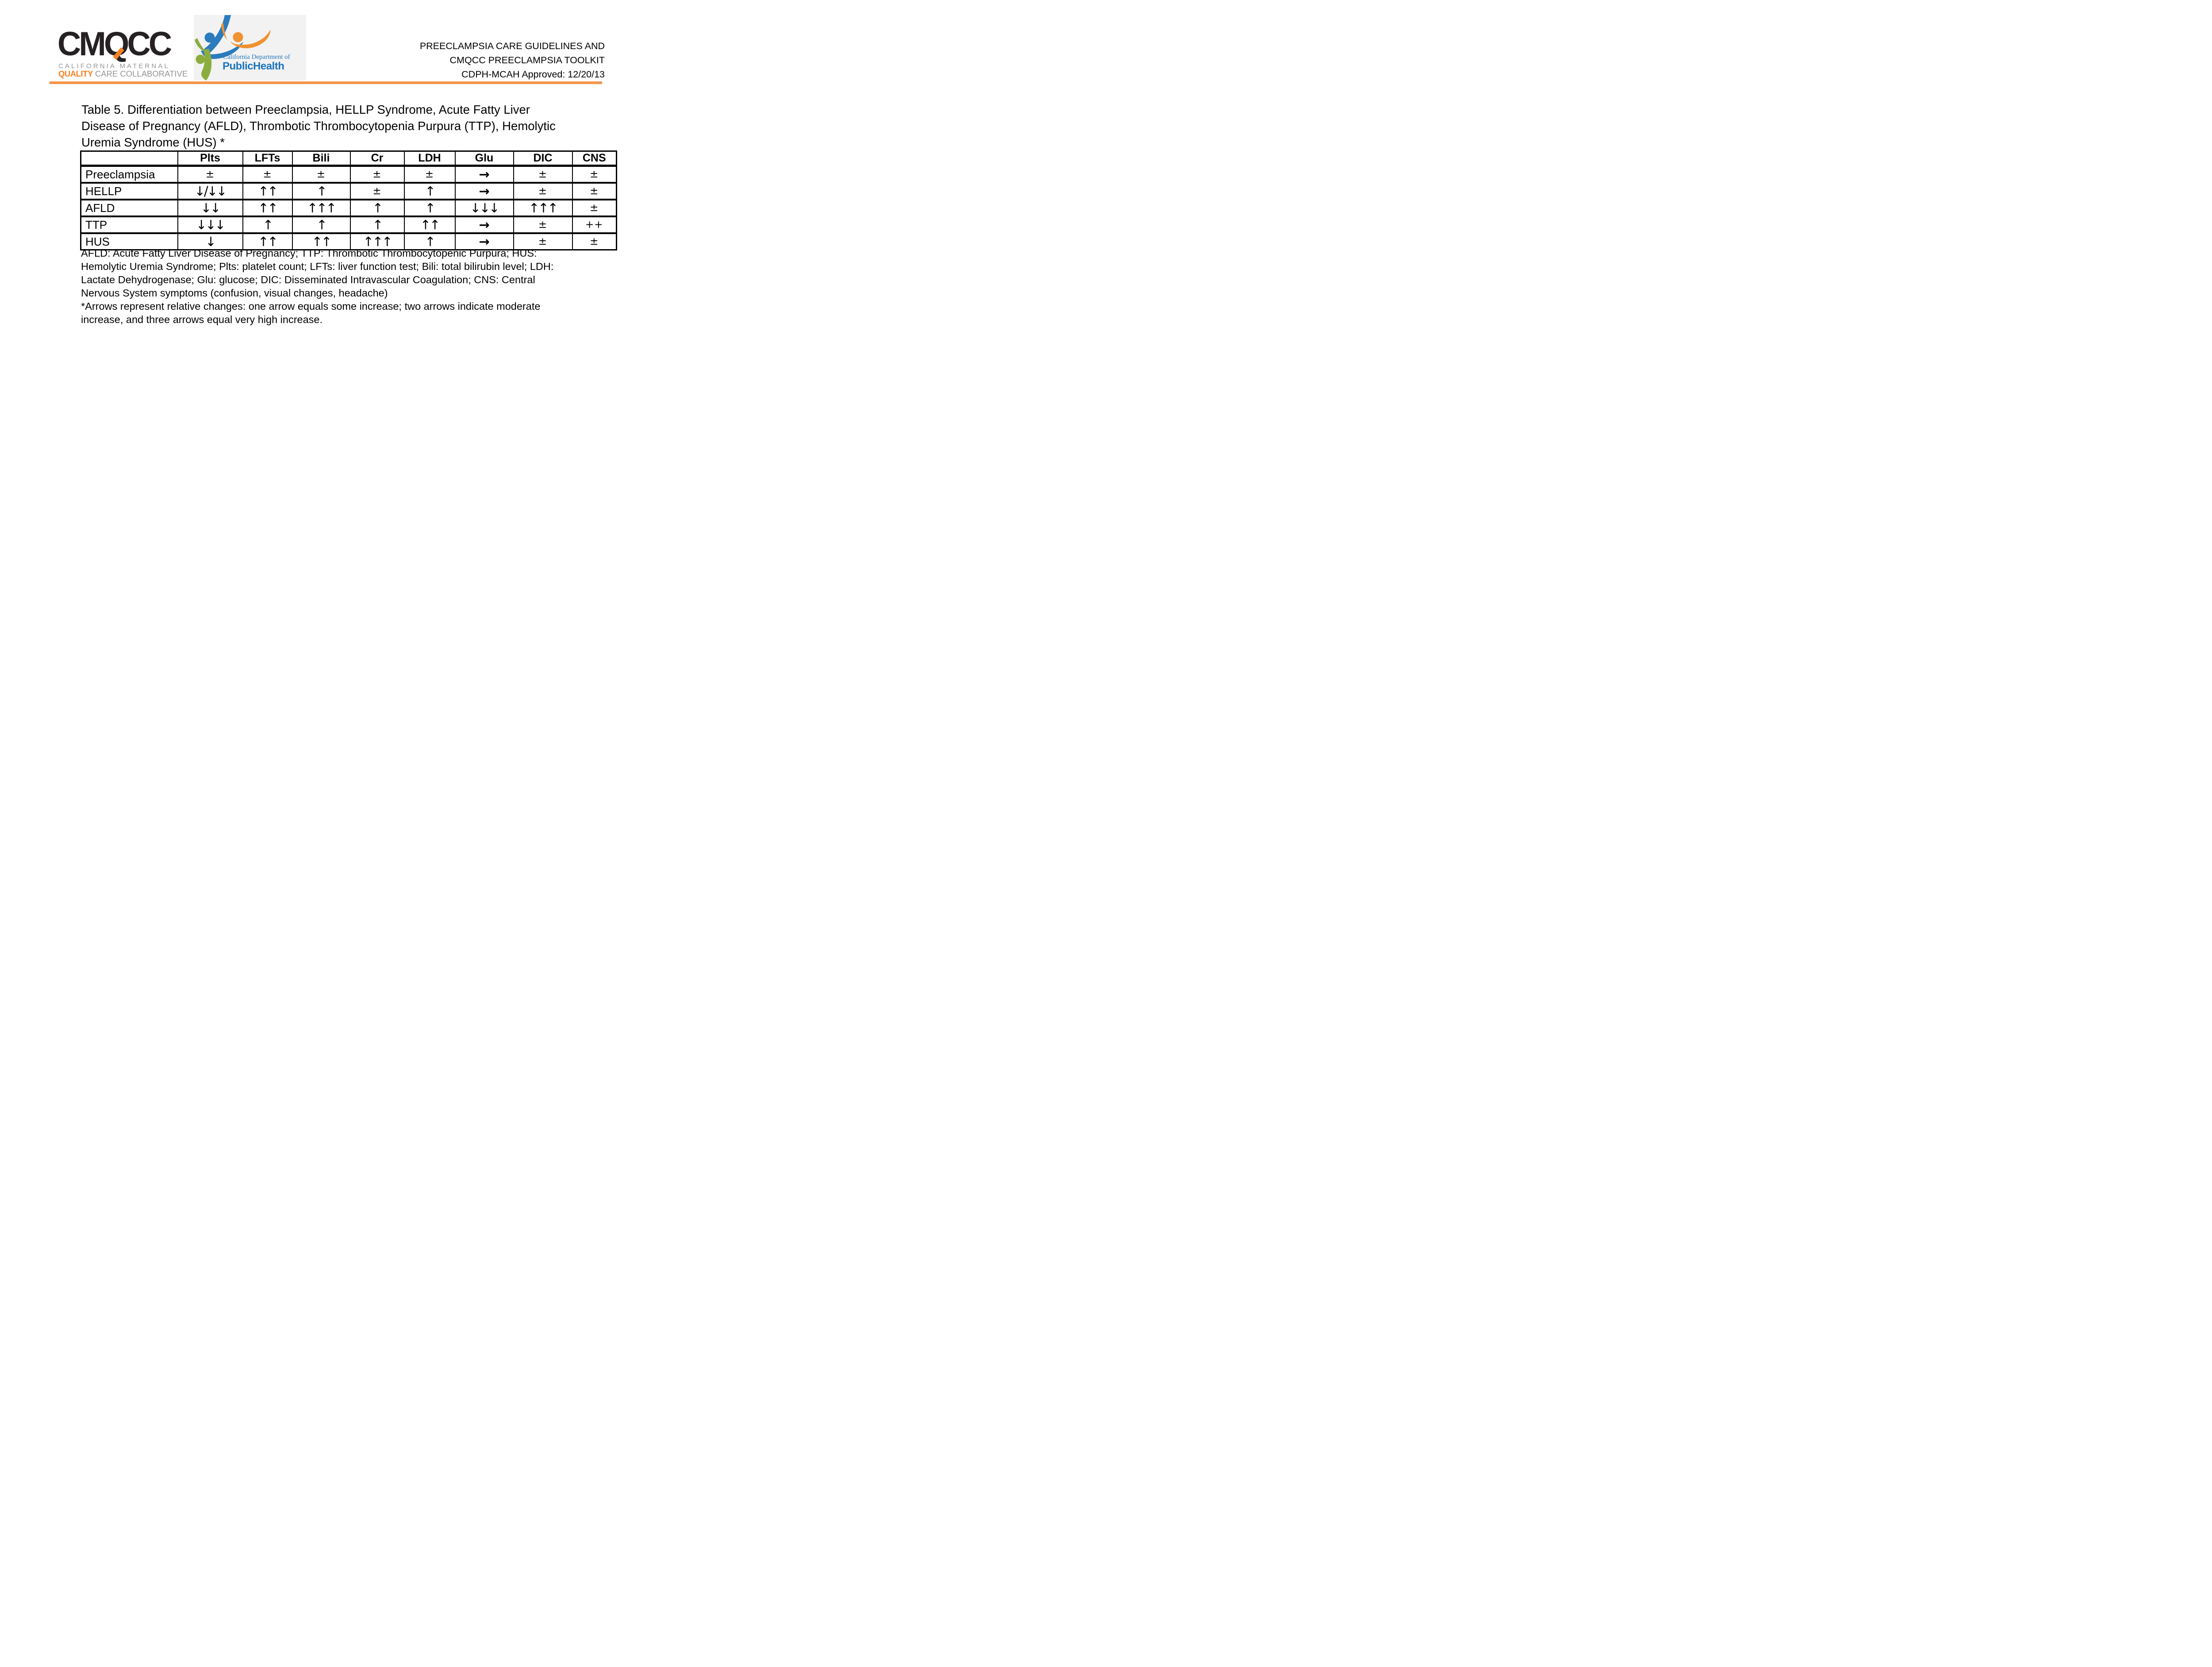  I want to click on corner-header-cell, so click(130, 158).